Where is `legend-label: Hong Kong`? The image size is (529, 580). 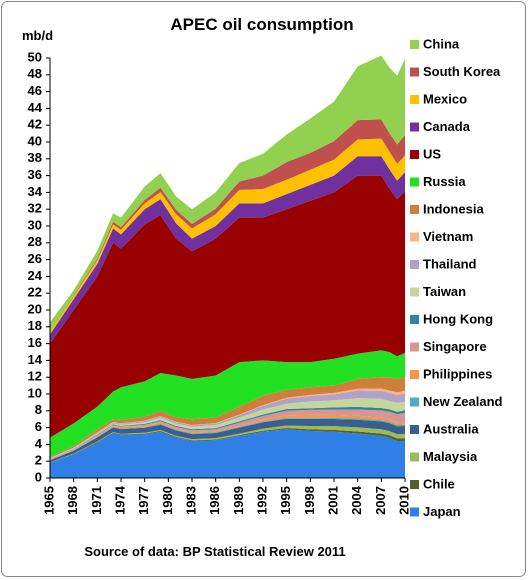
legend-label: Hong Kong is located at coordinates (458, 318).